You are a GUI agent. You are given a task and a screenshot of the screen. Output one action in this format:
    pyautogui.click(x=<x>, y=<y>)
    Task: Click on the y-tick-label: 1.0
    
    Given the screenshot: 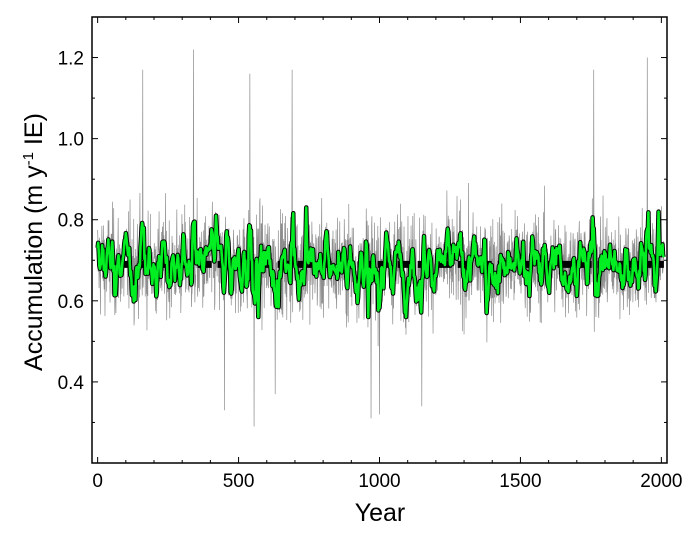 What is the action you would take?
    pyautogui.click(x=71, y=140)
    